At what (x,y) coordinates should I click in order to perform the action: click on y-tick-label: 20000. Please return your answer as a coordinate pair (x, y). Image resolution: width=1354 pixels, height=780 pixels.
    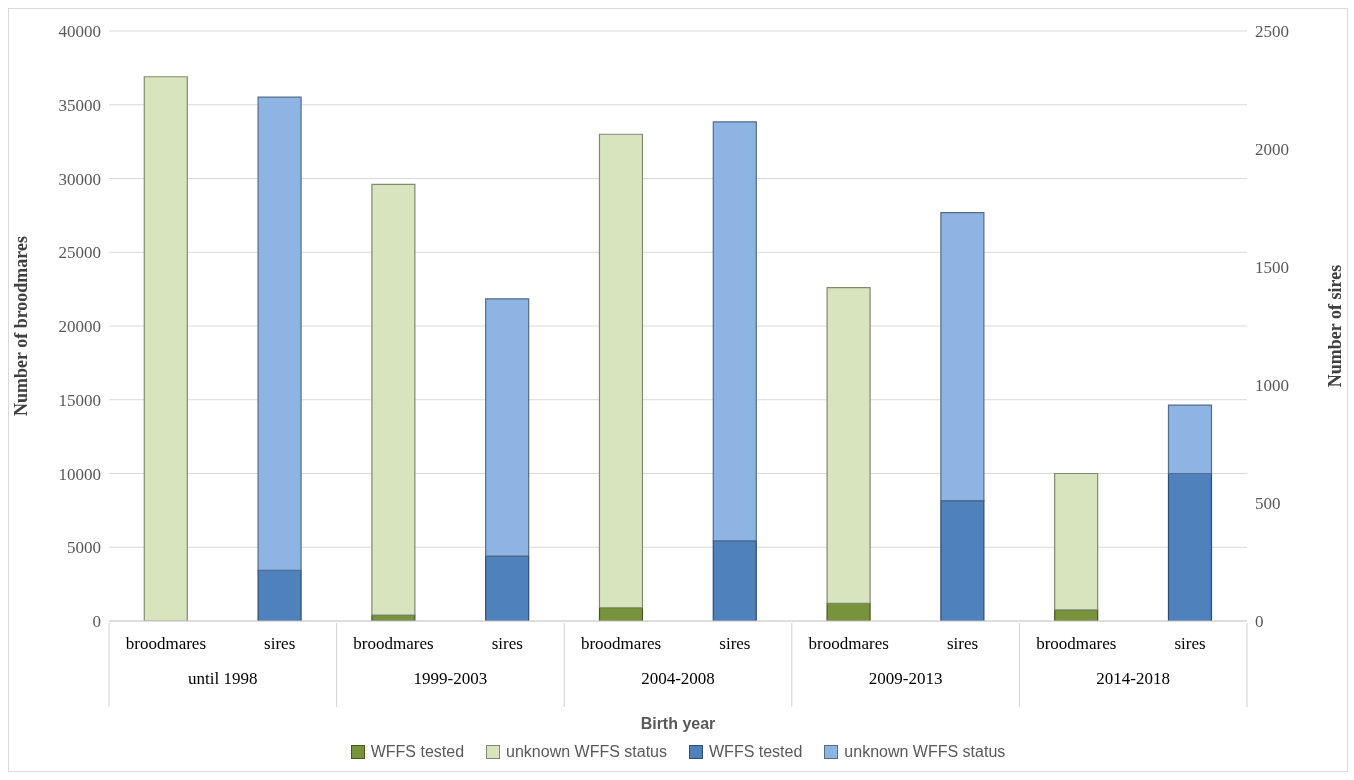
    Looking at the image, I should click on (79, 327).